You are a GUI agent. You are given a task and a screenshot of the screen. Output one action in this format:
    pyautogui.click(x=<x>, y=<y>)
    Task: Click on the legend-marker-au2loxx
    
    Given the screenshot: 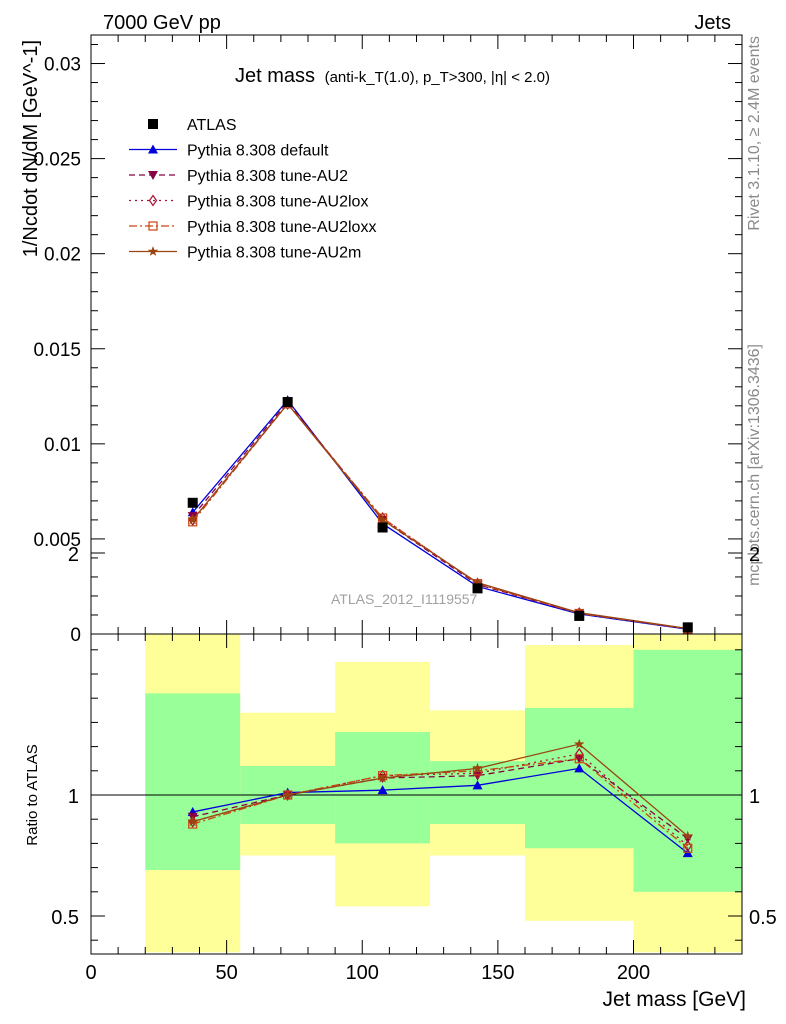 What is the action you would take?
    pyautogui.click(x=153, y=226)
    